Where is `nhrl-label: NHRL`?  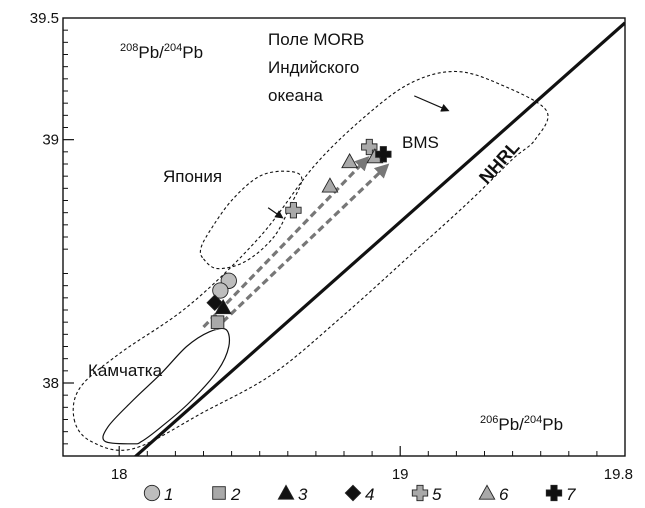
nhrl-label: NHRL is located at coordinates (499, 162).